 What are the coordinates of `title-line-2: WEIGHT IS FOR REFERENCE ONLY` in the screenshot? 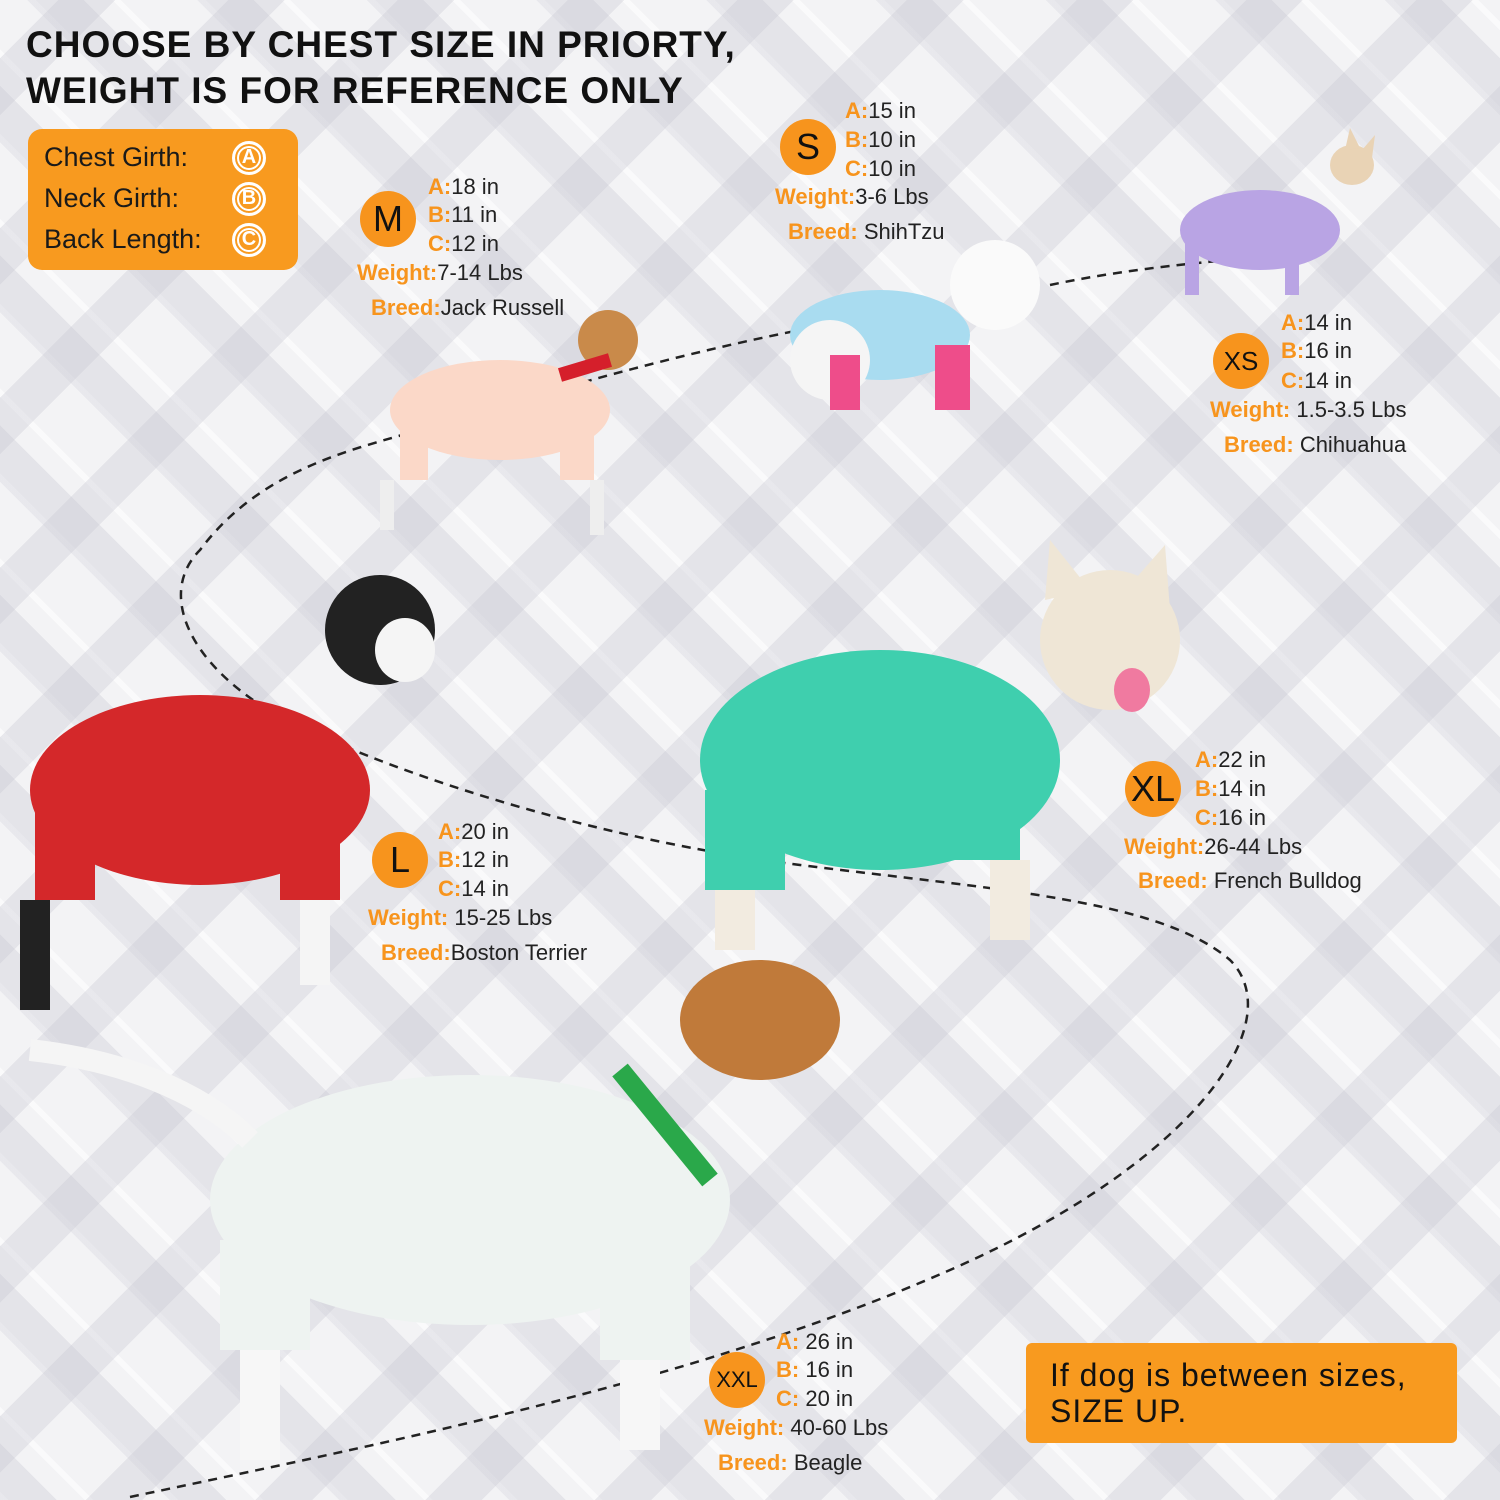 It's located at (355, 90).